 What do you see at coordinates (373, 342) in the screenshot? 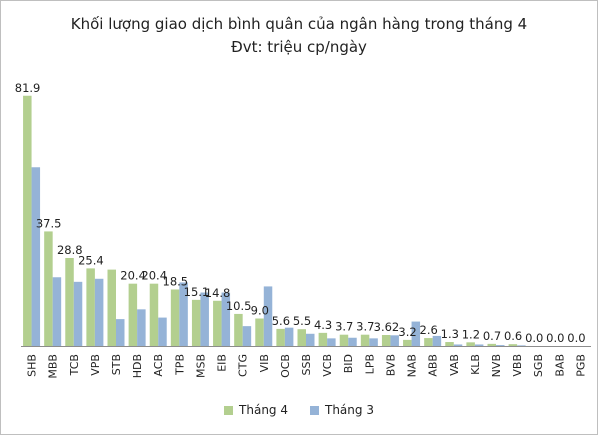
I see `bar-thang-3-lpb` at bounding box center [373, 342].